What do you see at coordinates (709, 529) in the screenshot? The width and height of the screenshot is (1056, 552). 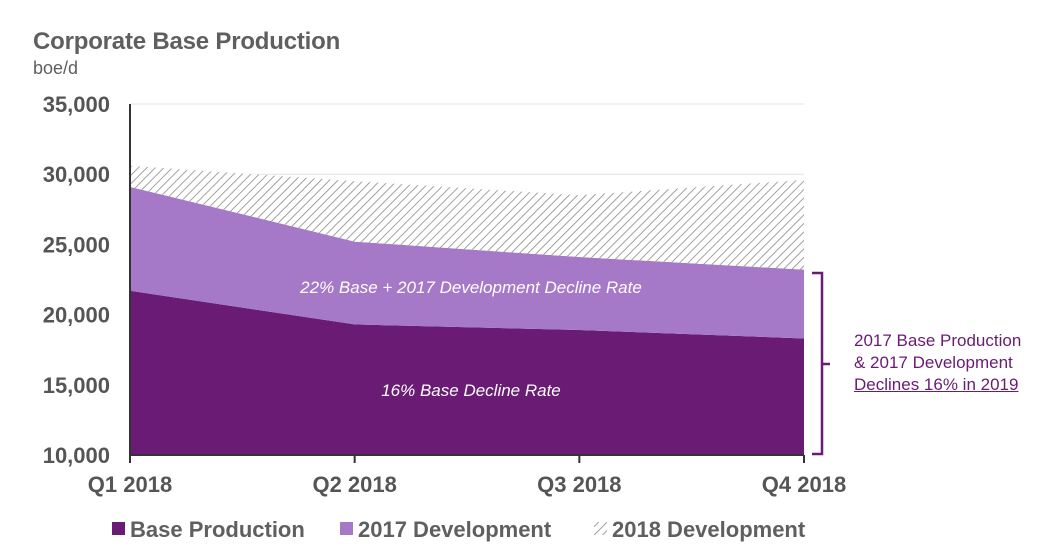 I see `legend-label: 2018 Development` at bounding box center [709, 529].